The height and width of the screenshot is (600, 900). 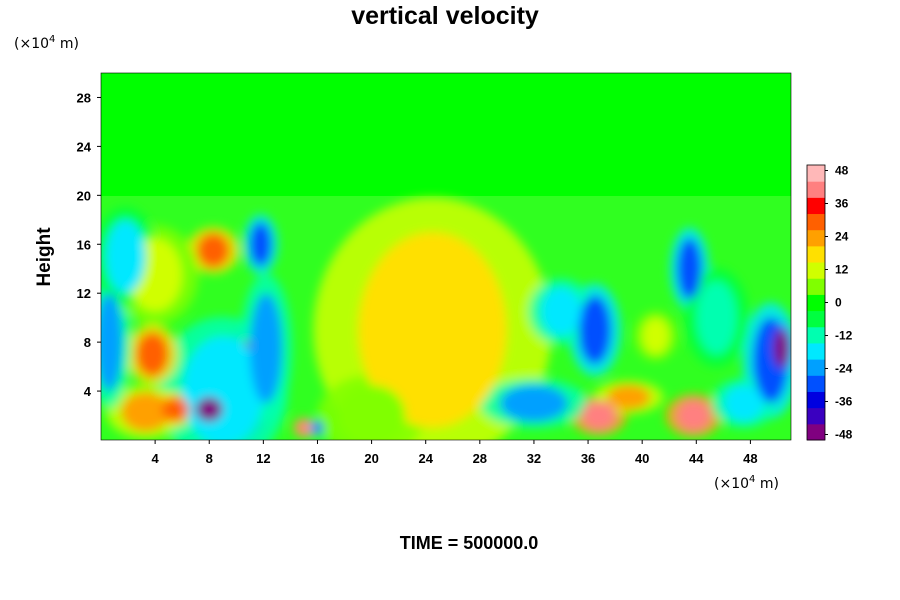 What do you see at coordinates (84, 146) in the screenshot?
I see `y-tick-label: 24` at bounding box center [84, 146].